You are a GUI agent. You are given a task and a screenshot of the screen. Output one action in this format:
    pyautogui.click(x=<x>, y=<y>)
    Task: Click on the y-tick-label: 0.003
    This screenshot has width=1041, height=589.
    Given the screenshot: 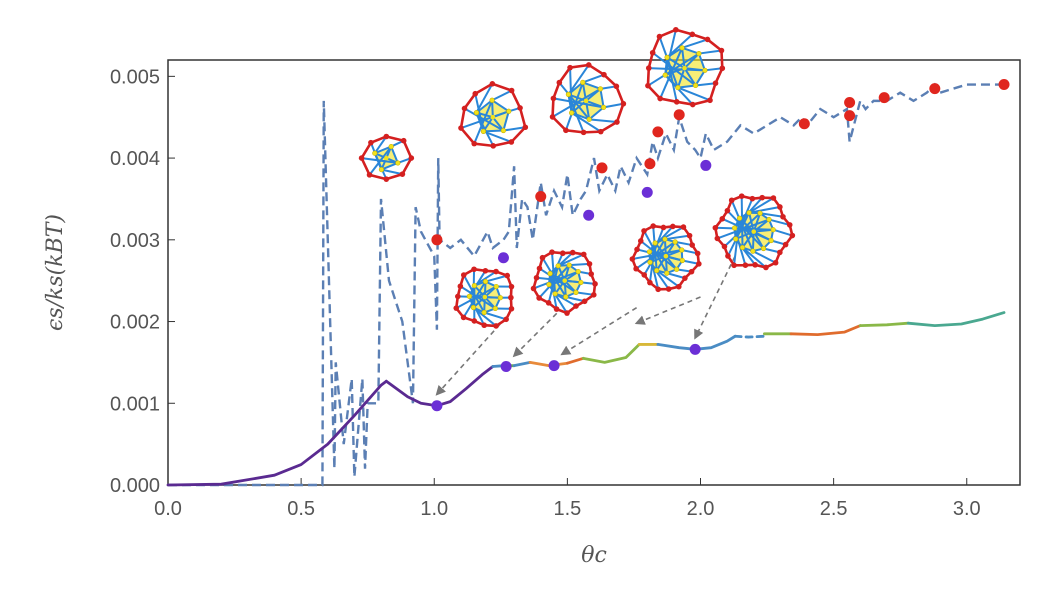 What is the action you would take?
    pyautogui.click(x=135, y=241)
    